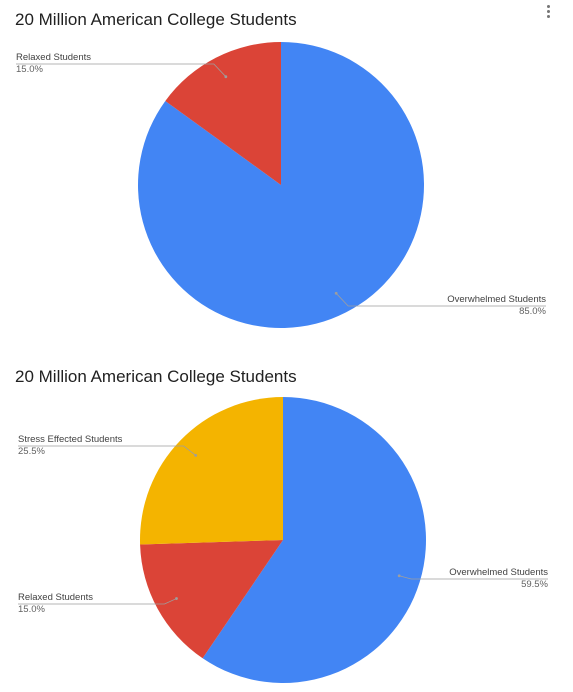 The image size is (573, 692). Describe the element at coordinates (532, 311) in the screenshot. I see `slice-percent-overwhelmed-students: 85.0%` at that location.